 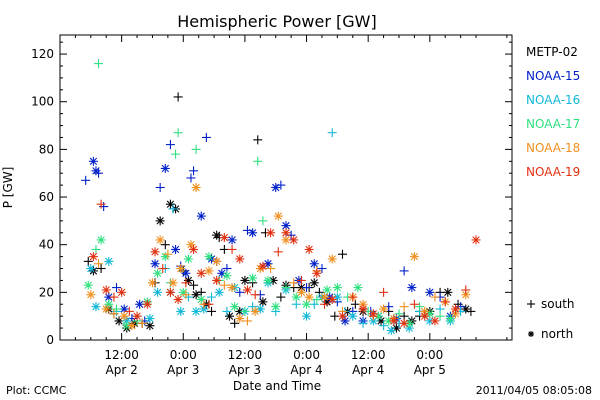 What do you see at coordinates (8, 188) in the screenshot?
I see `y-axis-label: P [GW]` at bounding box center [8, 188].